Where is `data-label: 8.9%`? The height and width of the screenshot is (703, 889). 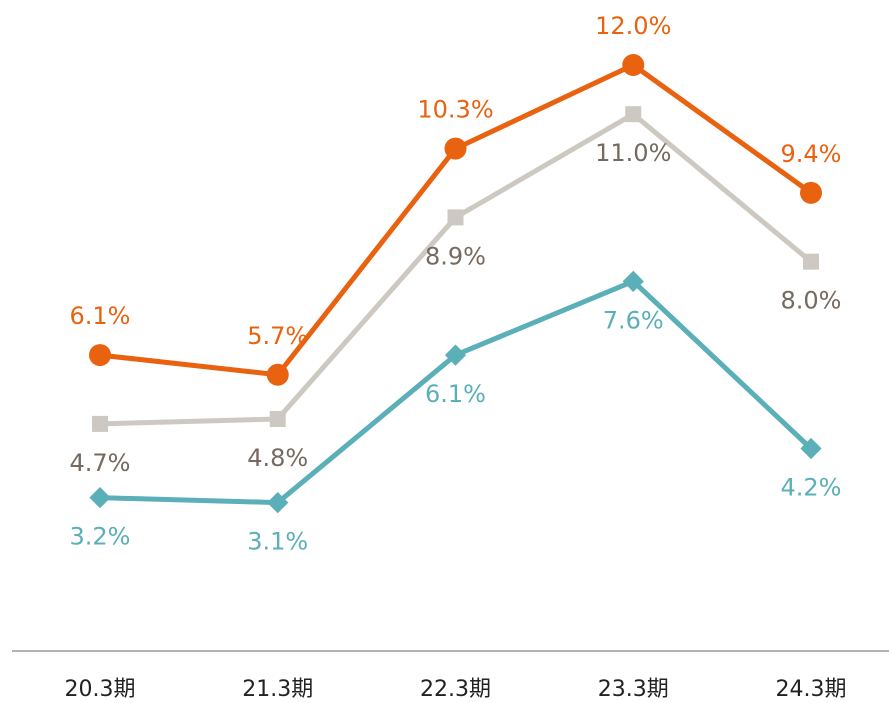
data-label: 8.9% is located at coordinates (455, 256).